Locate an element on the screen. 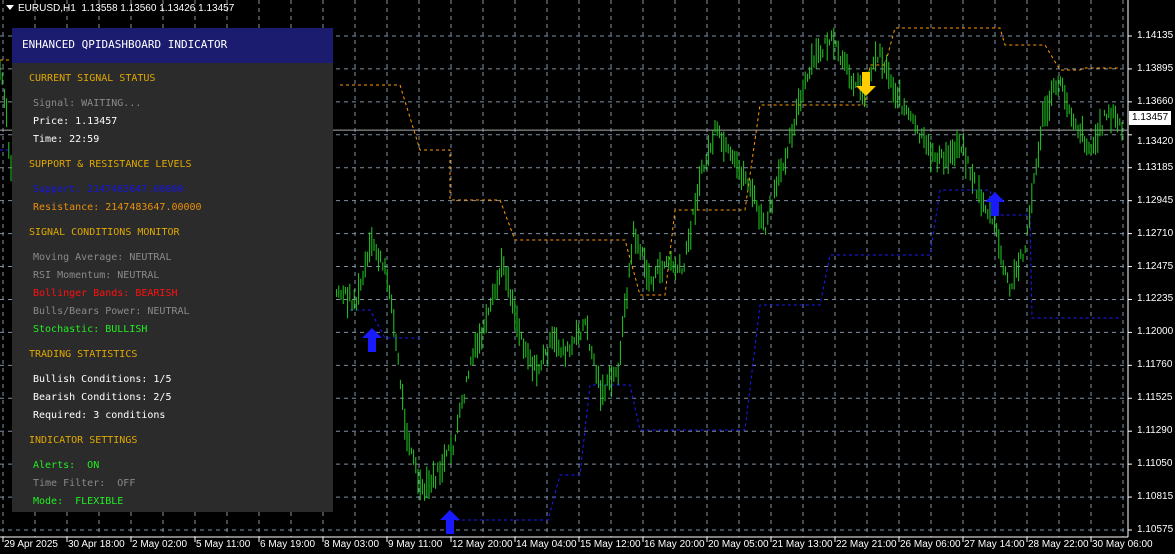 The image size is (1175, 554). price-axis-label: 1.13185 is located at coordinates (1155, 167).